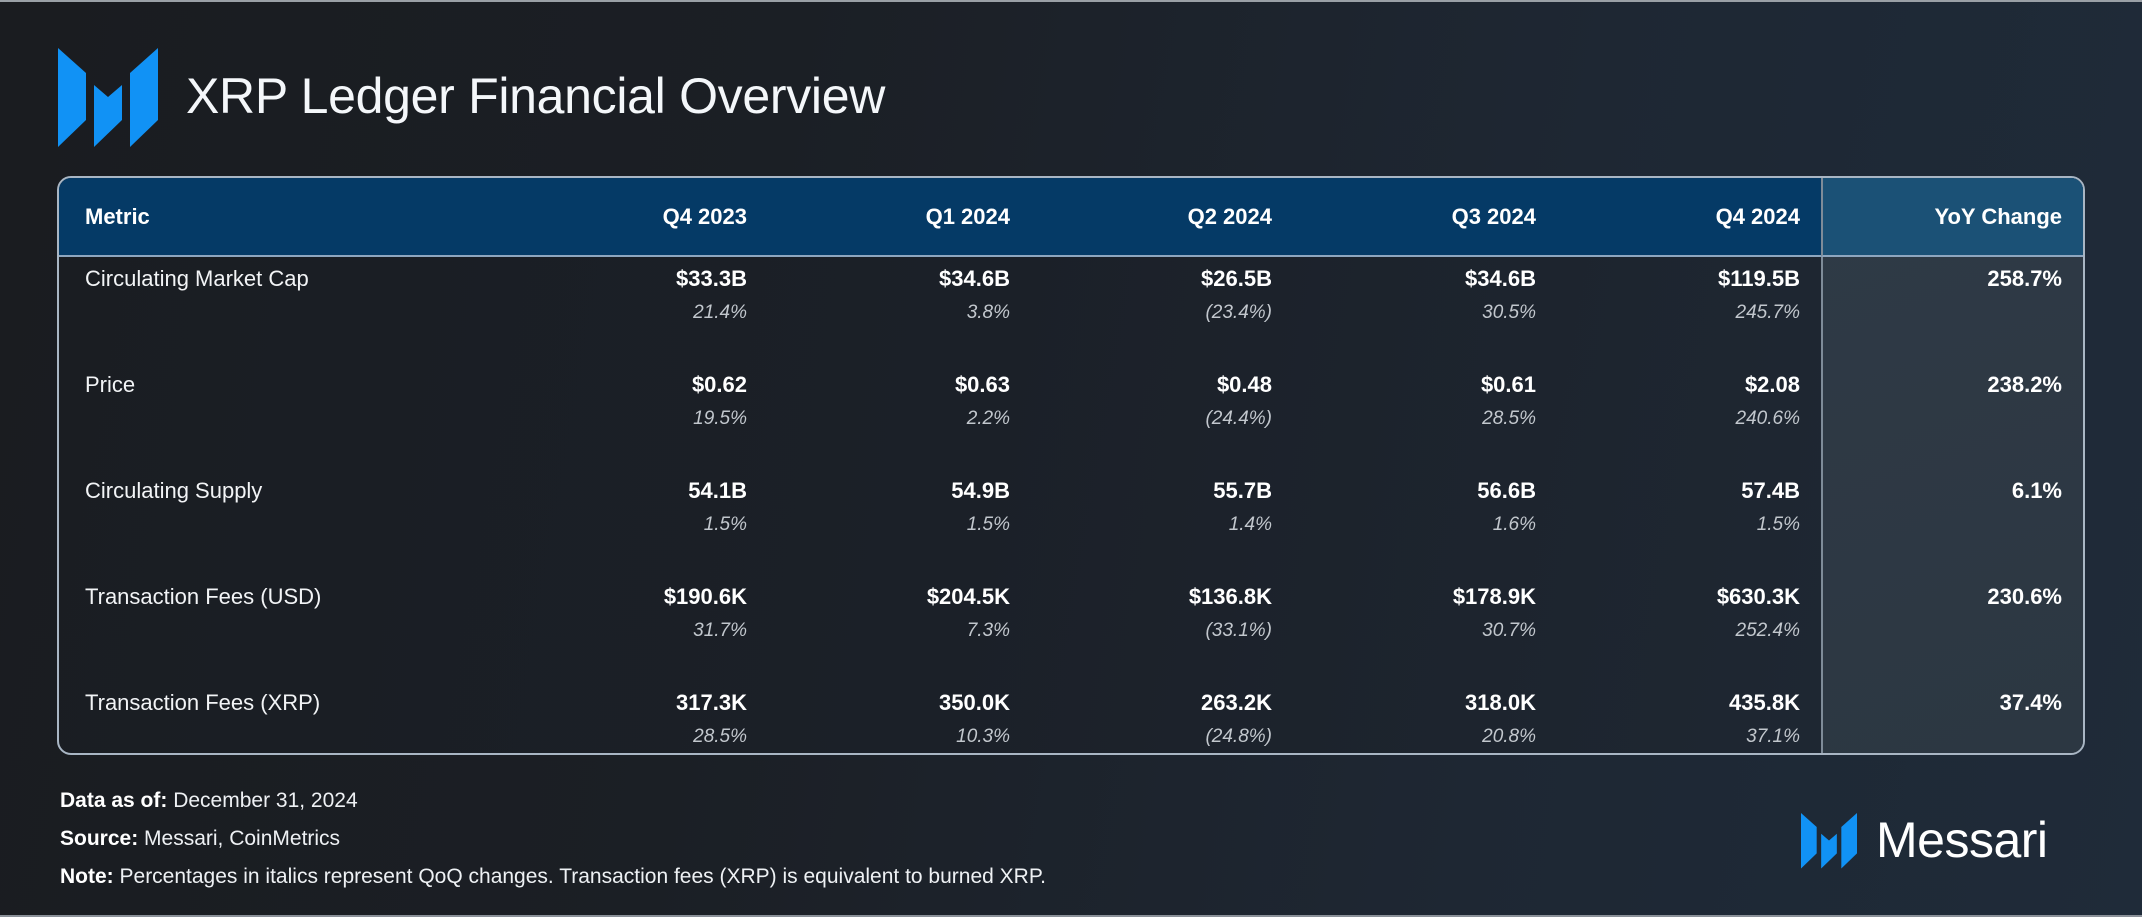 Image resolution: width=2142 pixels, height=917 pixels. I want to click on qoq-q1-2024: 2.2%, so click(988, 418).